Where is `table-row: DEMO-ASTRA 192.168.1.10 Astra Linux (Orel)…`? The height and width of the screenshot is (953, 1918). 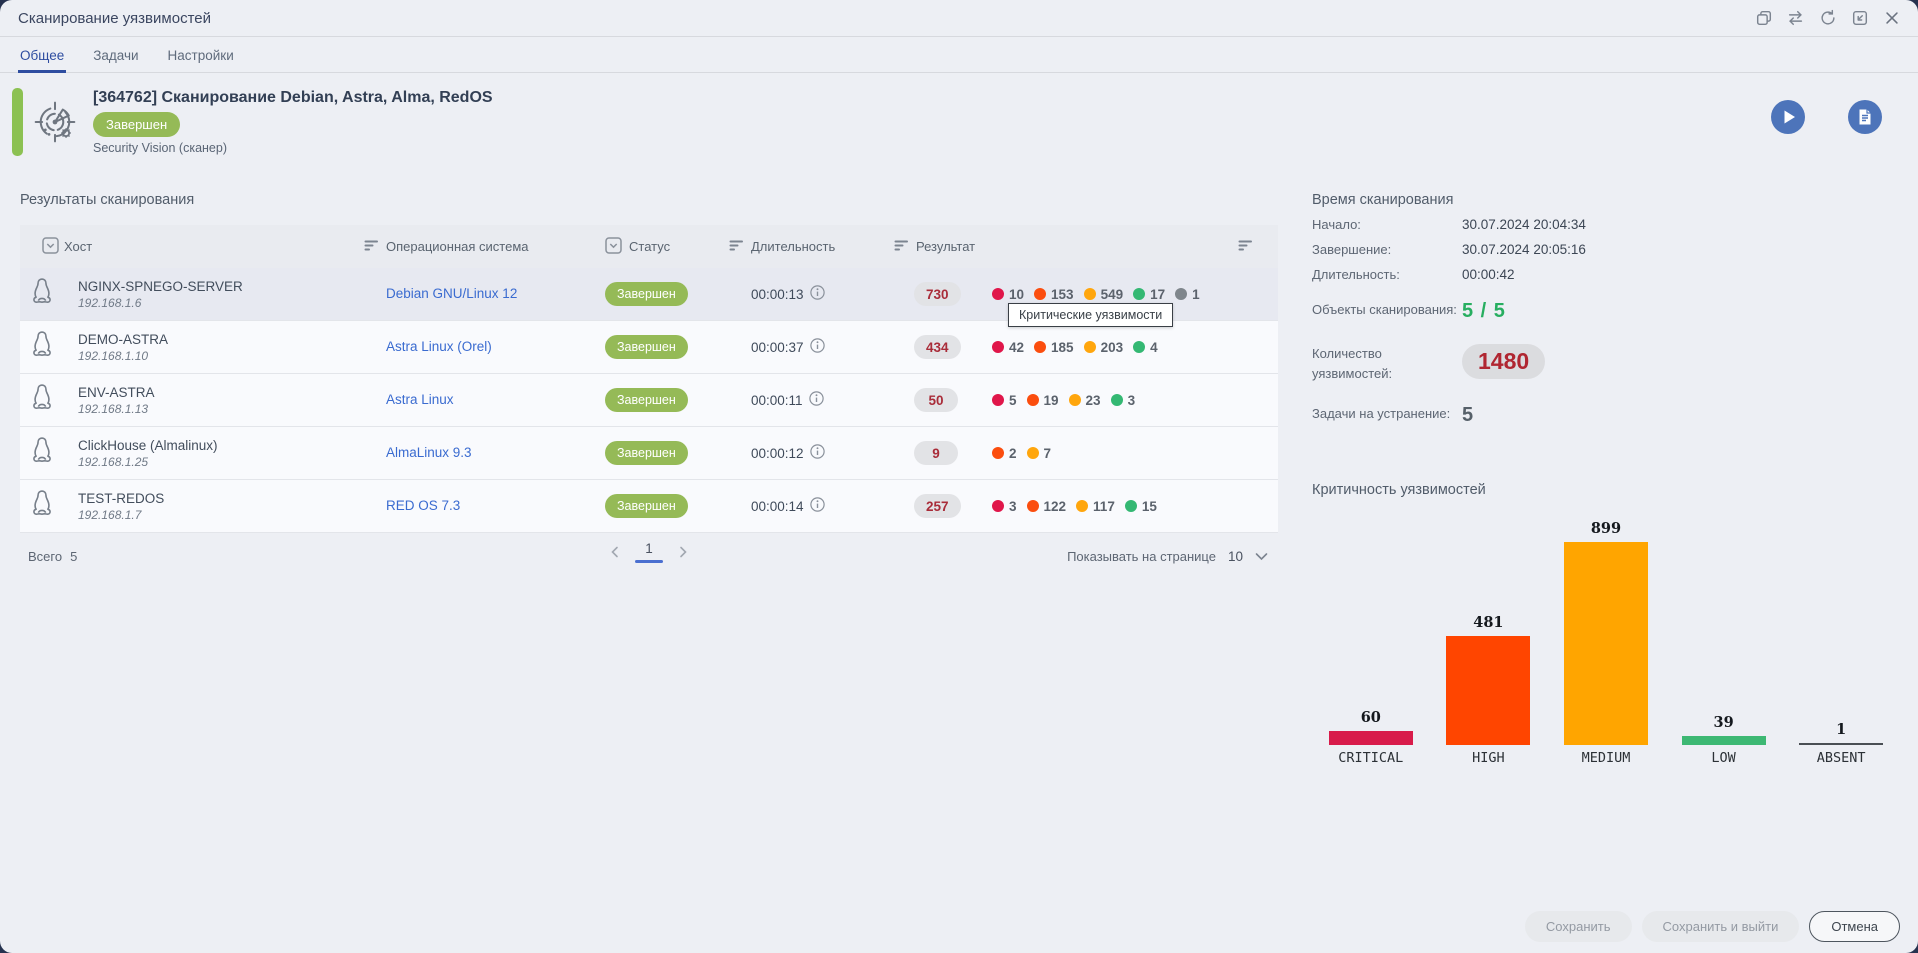 table-row: DEMO-ASTRA 192.168.1.10 Astra Linux (Orel)… is located at coordinates (649, 347).